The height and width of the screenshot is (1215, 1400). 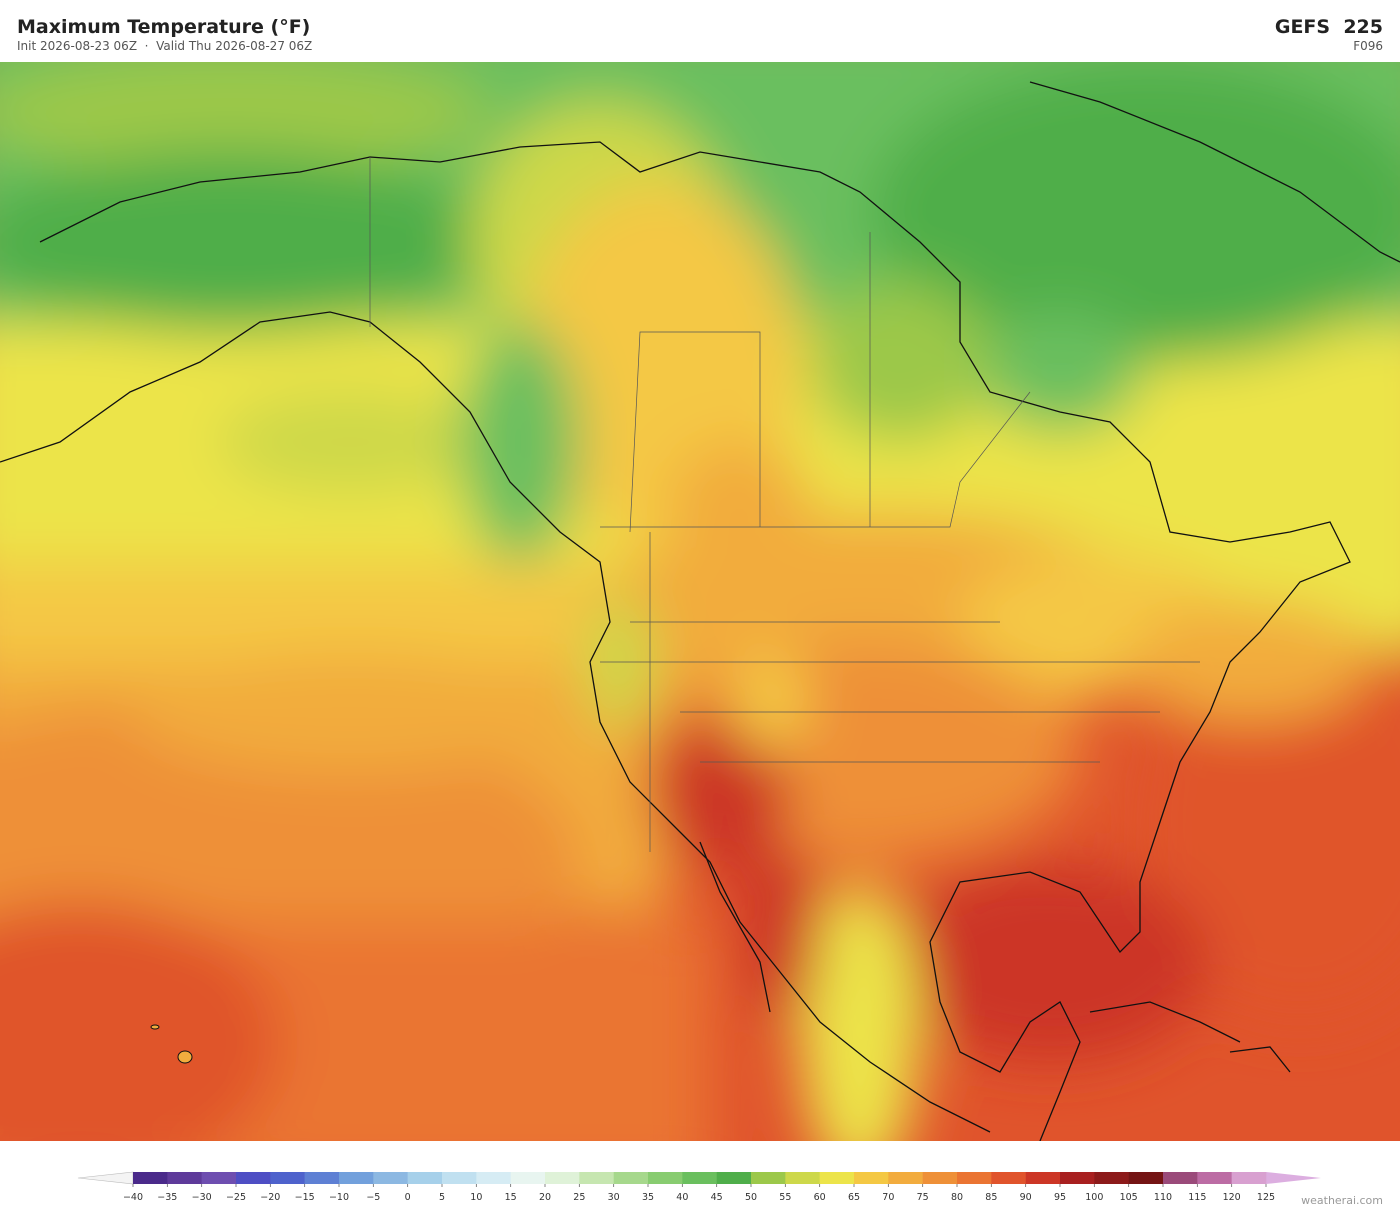 What do you see at coordinates (1266, 1197) in the screenshot?
I see `tick-label: 125` at bounding box center [1266, 1197].